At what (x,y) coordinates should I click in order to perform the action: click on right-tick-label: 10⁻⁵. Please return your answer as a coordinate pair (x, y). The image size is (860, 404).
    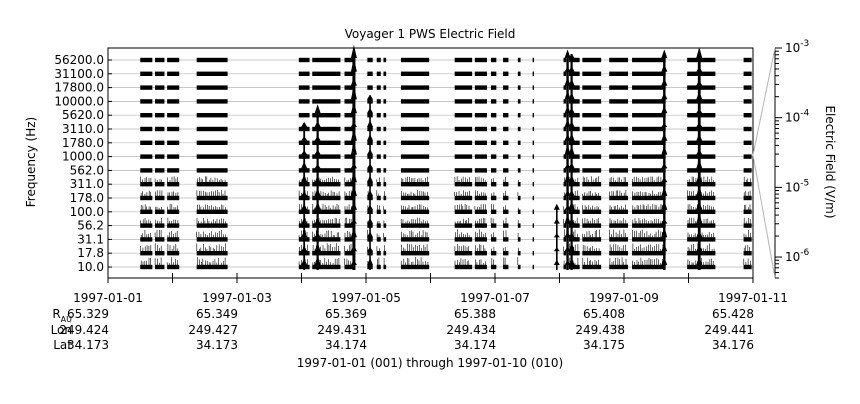
    Looking at the image, I should click on (797, 186).